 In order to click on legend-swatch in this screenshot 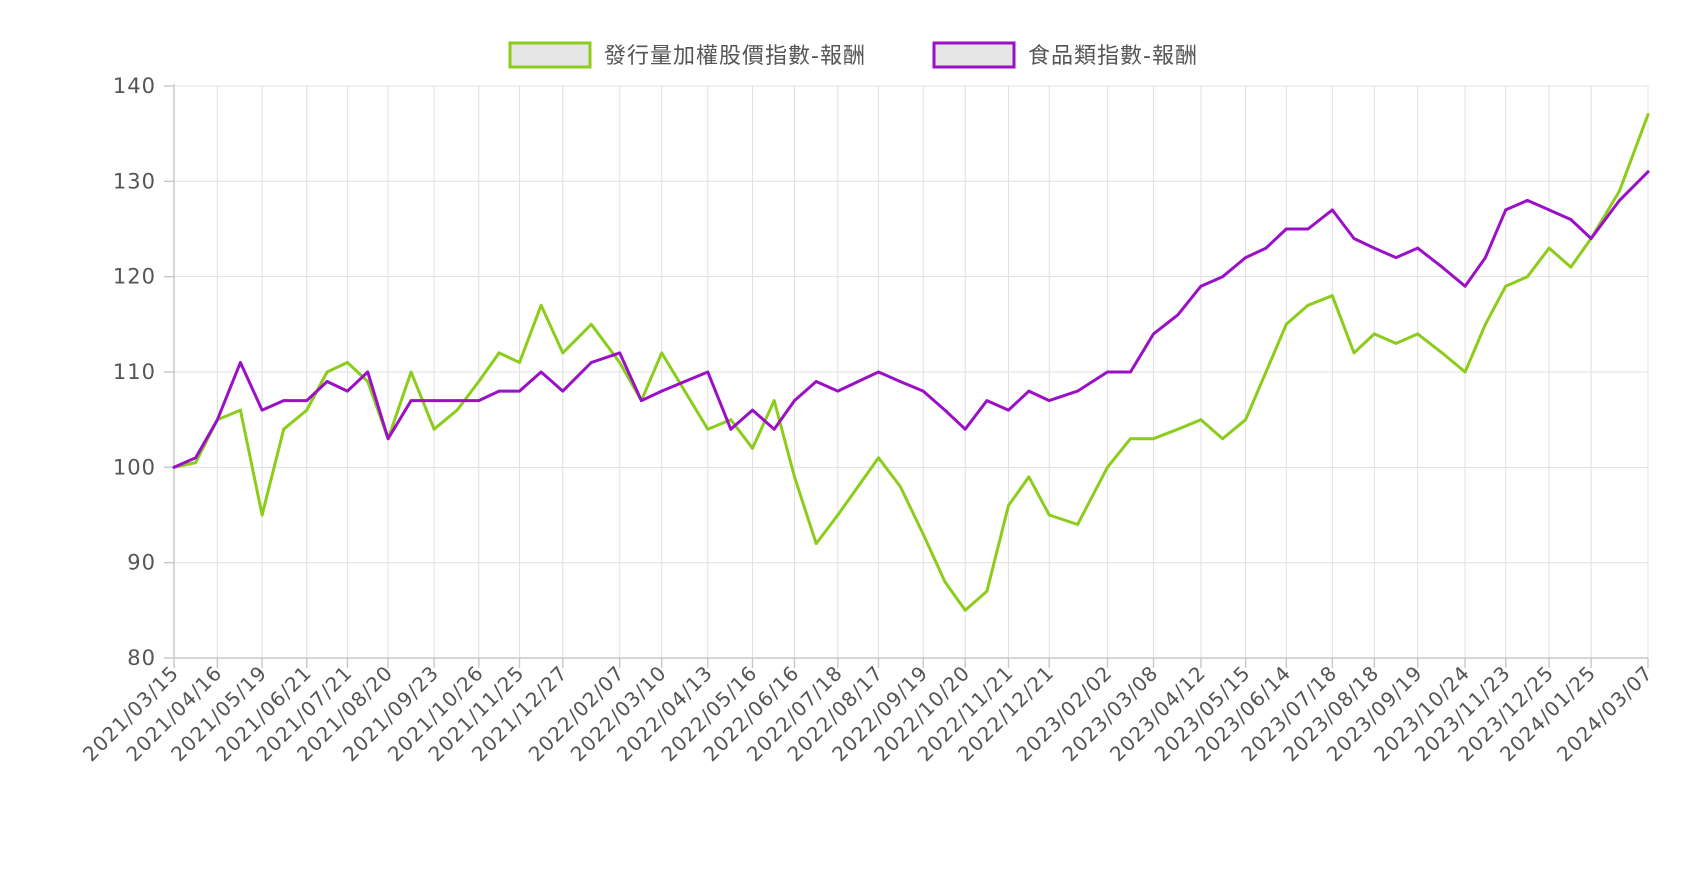, I will do `click(550, 55)`.